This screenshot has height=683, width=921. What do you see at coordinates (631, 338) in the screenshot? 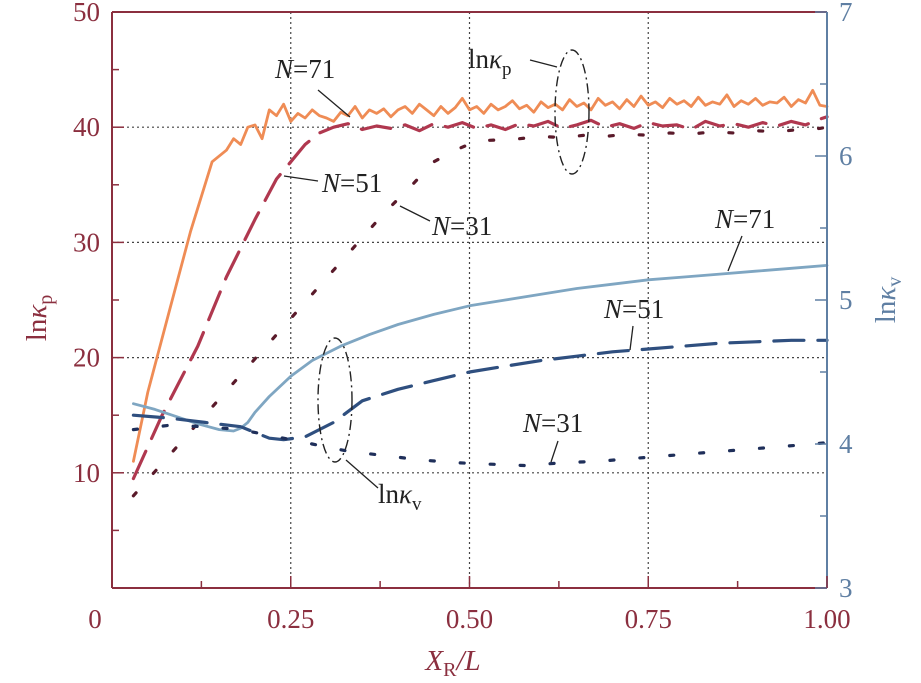
I see `leader-v-n51` at bounding box center [631, 338].